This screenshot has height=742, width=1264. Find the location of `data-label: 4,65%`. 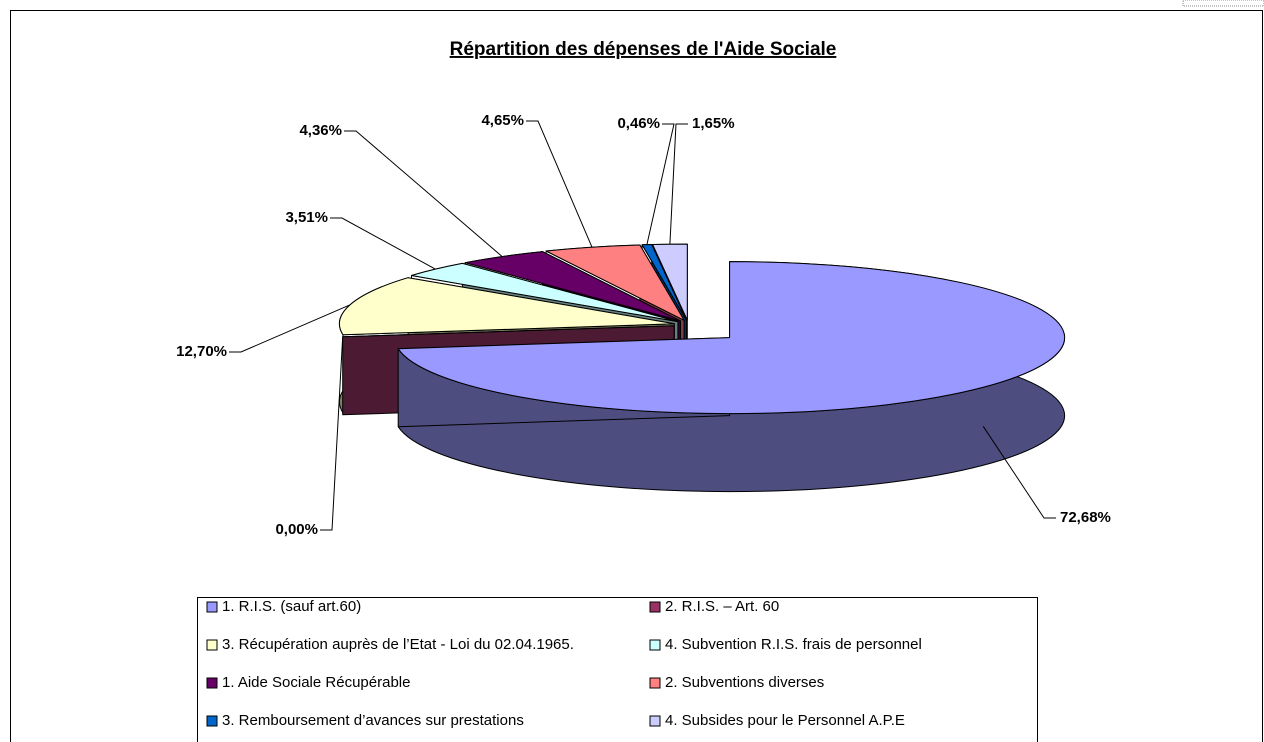

data-label: 4,65% is located at coordinates (502, 120).